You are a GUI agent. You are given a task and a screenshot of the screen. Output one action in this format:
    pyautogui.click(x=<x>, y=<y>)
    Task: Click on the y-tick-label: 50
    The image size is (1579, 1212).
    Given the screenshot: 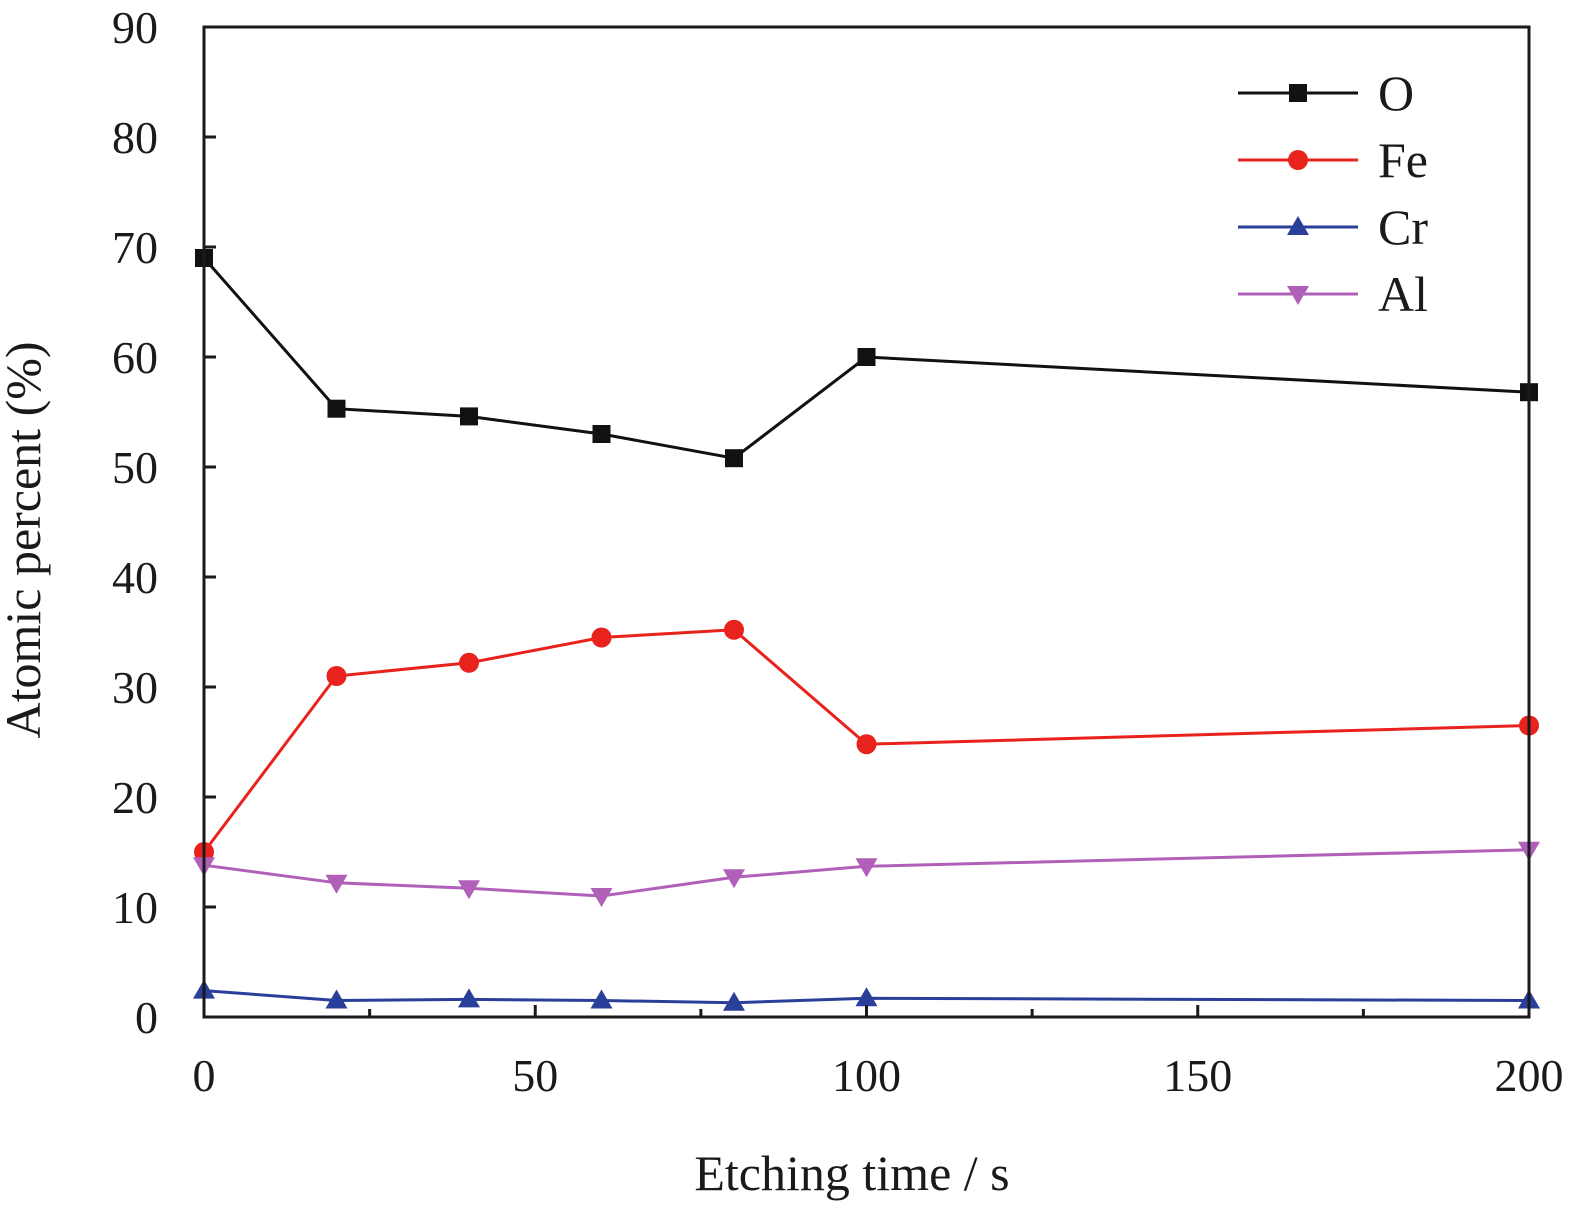 What is the action you would take?
    pyautogui.click(x=135, y=467)
    